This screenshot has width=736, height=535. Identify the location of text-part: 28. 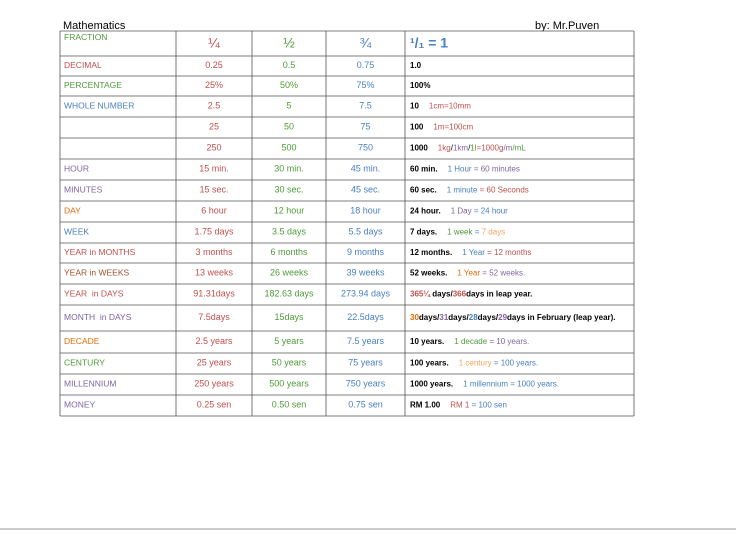
(473, 317).